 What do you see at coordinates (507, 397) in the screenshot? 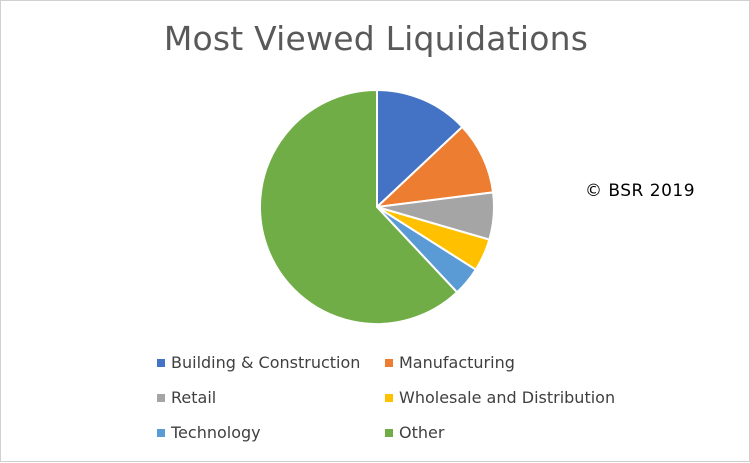
I see `legend-label: Wholesale and Distribution` at bounding box center [507, 397].